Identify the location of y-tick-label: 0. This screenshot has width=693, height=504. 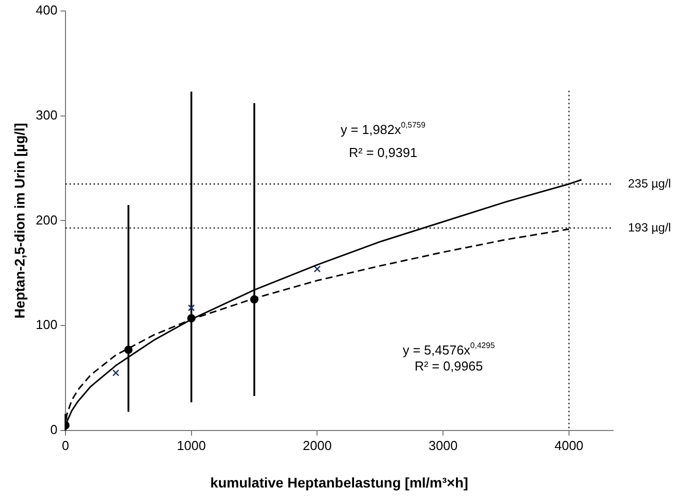
(54, 430).